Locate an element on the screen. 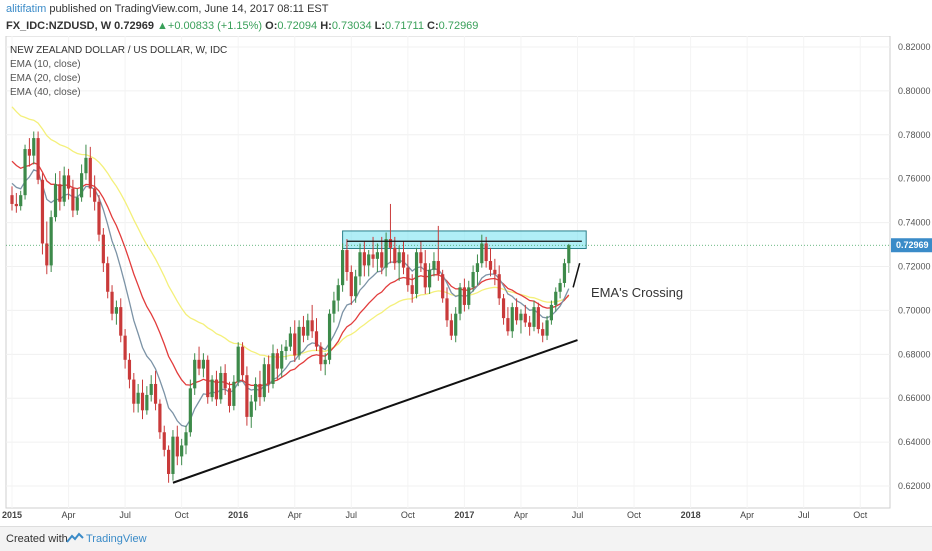 The height and width of the screenshot is (551, 932). y-tick-label: 0.64000 is located at coordinates (914, 442).